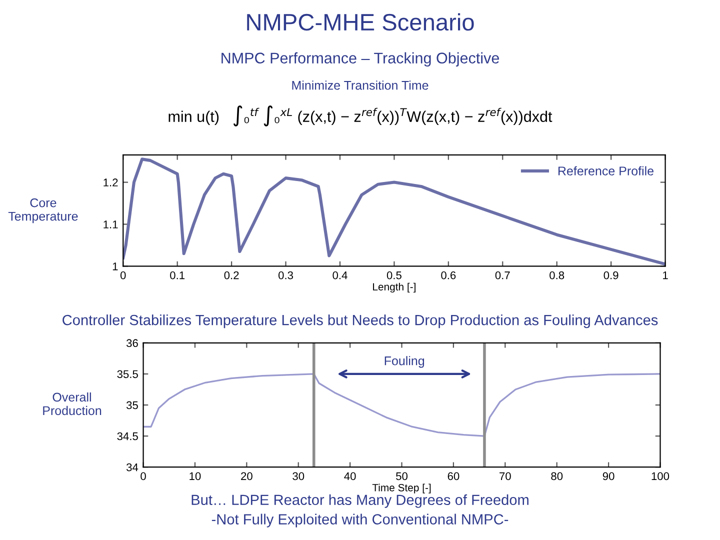  What do you see at coordinates (298, 476) in the screenshot?
I see `x-tick-label: 30` at bounding box center [298, 476].